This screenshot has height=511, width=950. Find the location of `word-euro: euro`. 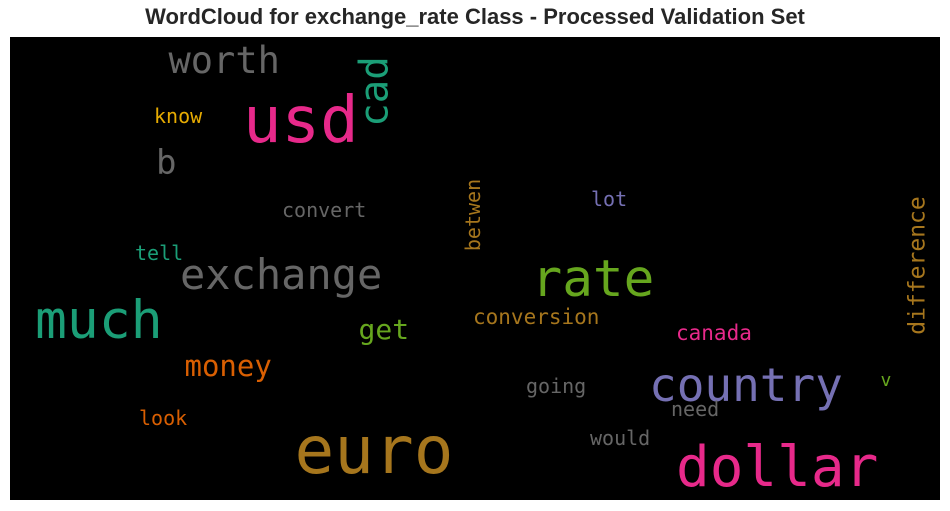

word-euro: euro is located at coordinates (374, 450).